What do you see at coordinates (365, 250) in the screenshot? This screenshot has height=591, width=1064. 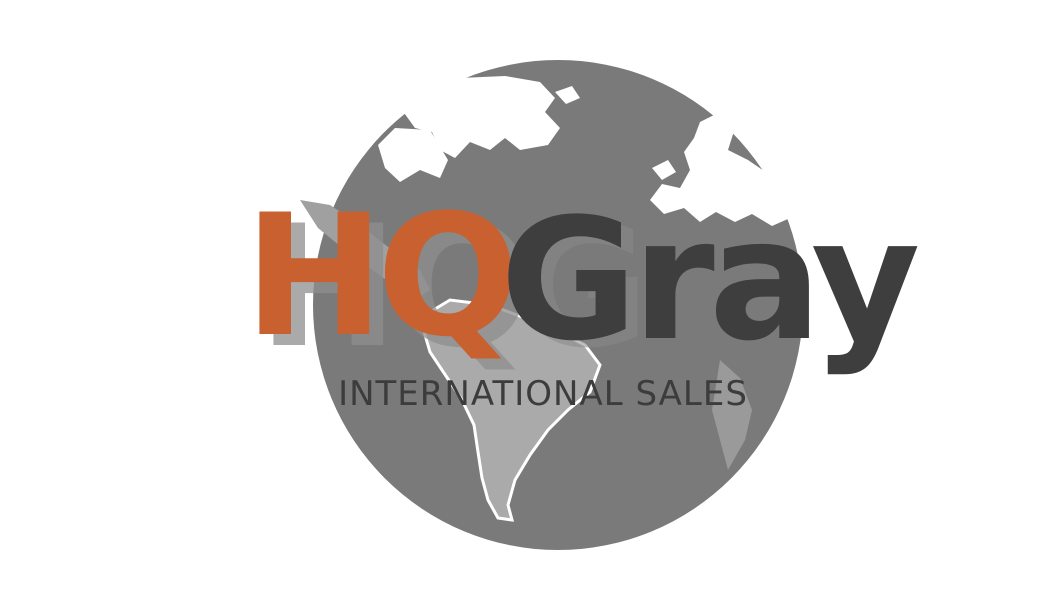 I see `land-central-america` at bounding box center [365, 250].